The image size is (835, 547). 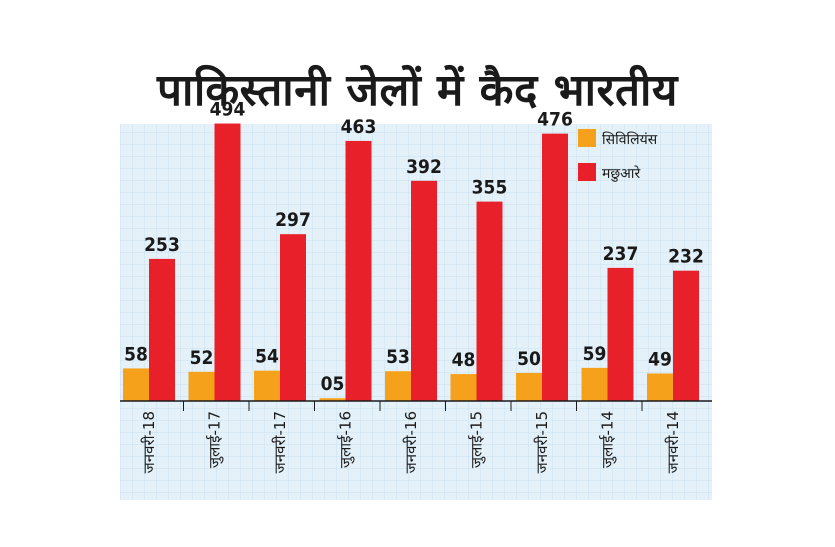 What do you see at coordinates (686, 257) in the screenshot?
I see `value-label-fishermen-8: 232` at bounding box center [686, 257].